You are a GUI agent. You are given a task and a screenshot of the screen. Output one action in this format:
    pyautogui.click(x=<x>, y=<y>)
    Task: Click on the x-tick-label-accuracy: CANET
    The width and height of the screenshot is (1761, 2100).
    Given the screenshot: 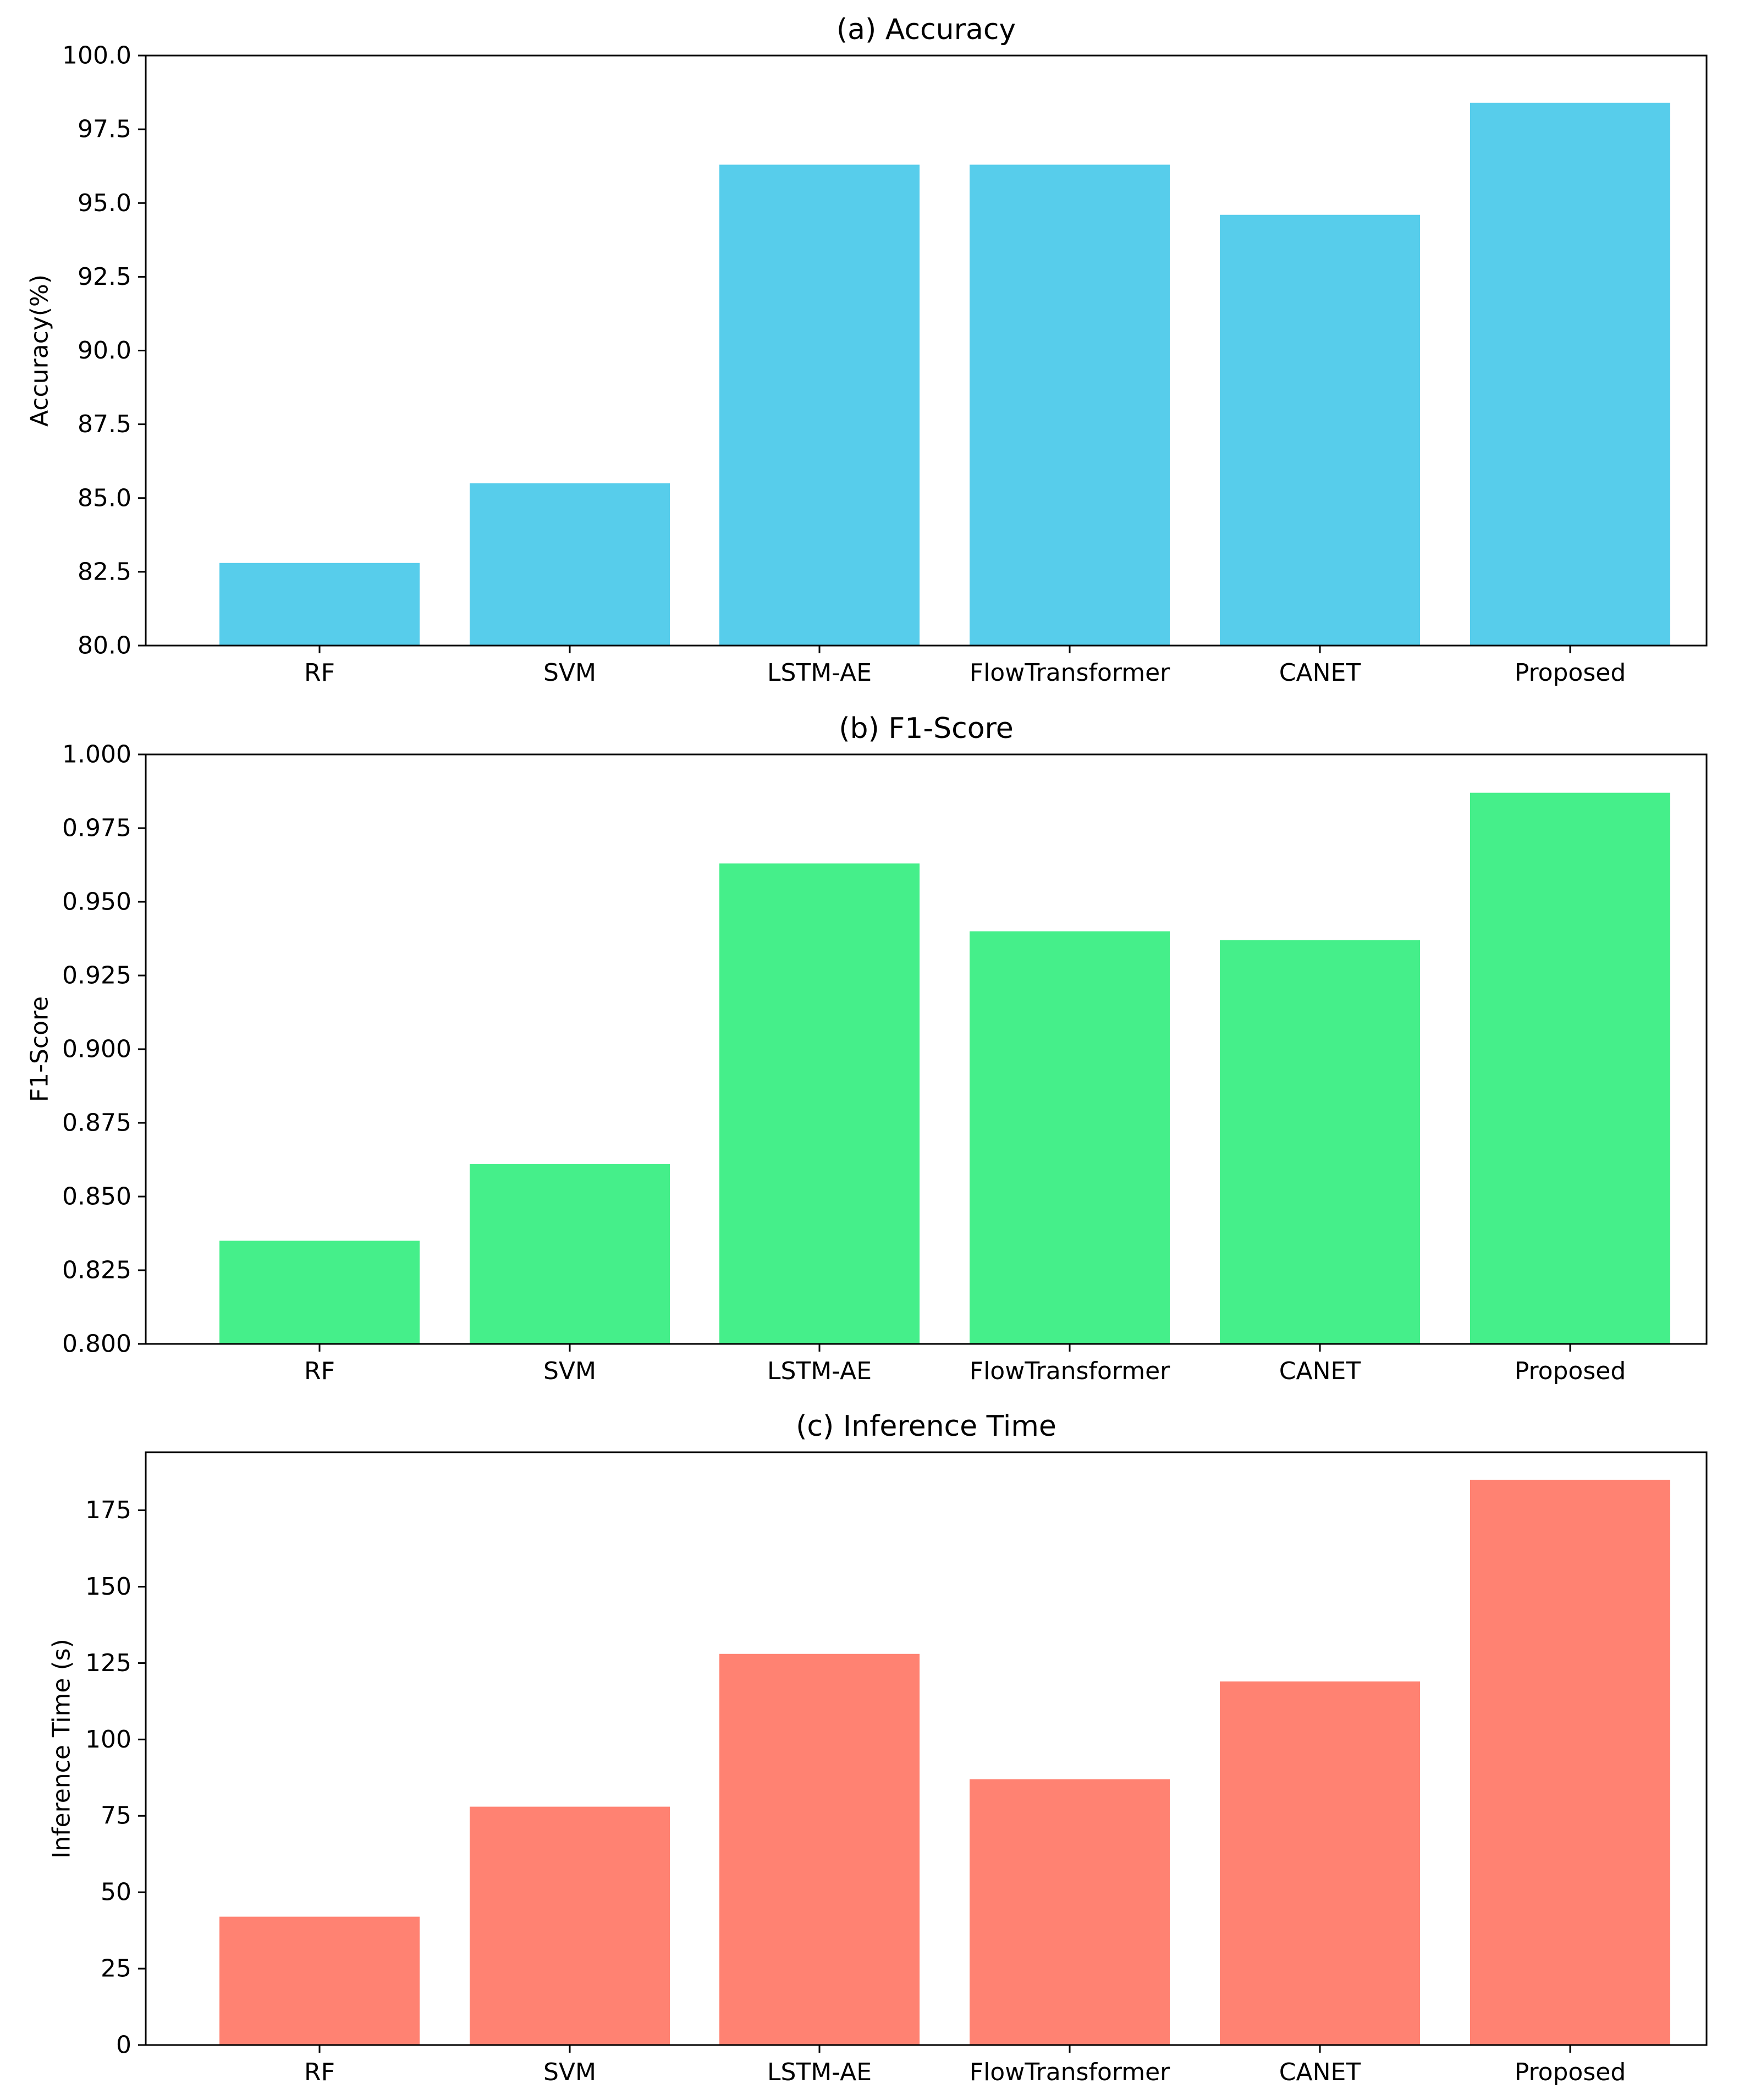 What is the action you would take?
    pyautogui.click(x=1320, y=673)
    